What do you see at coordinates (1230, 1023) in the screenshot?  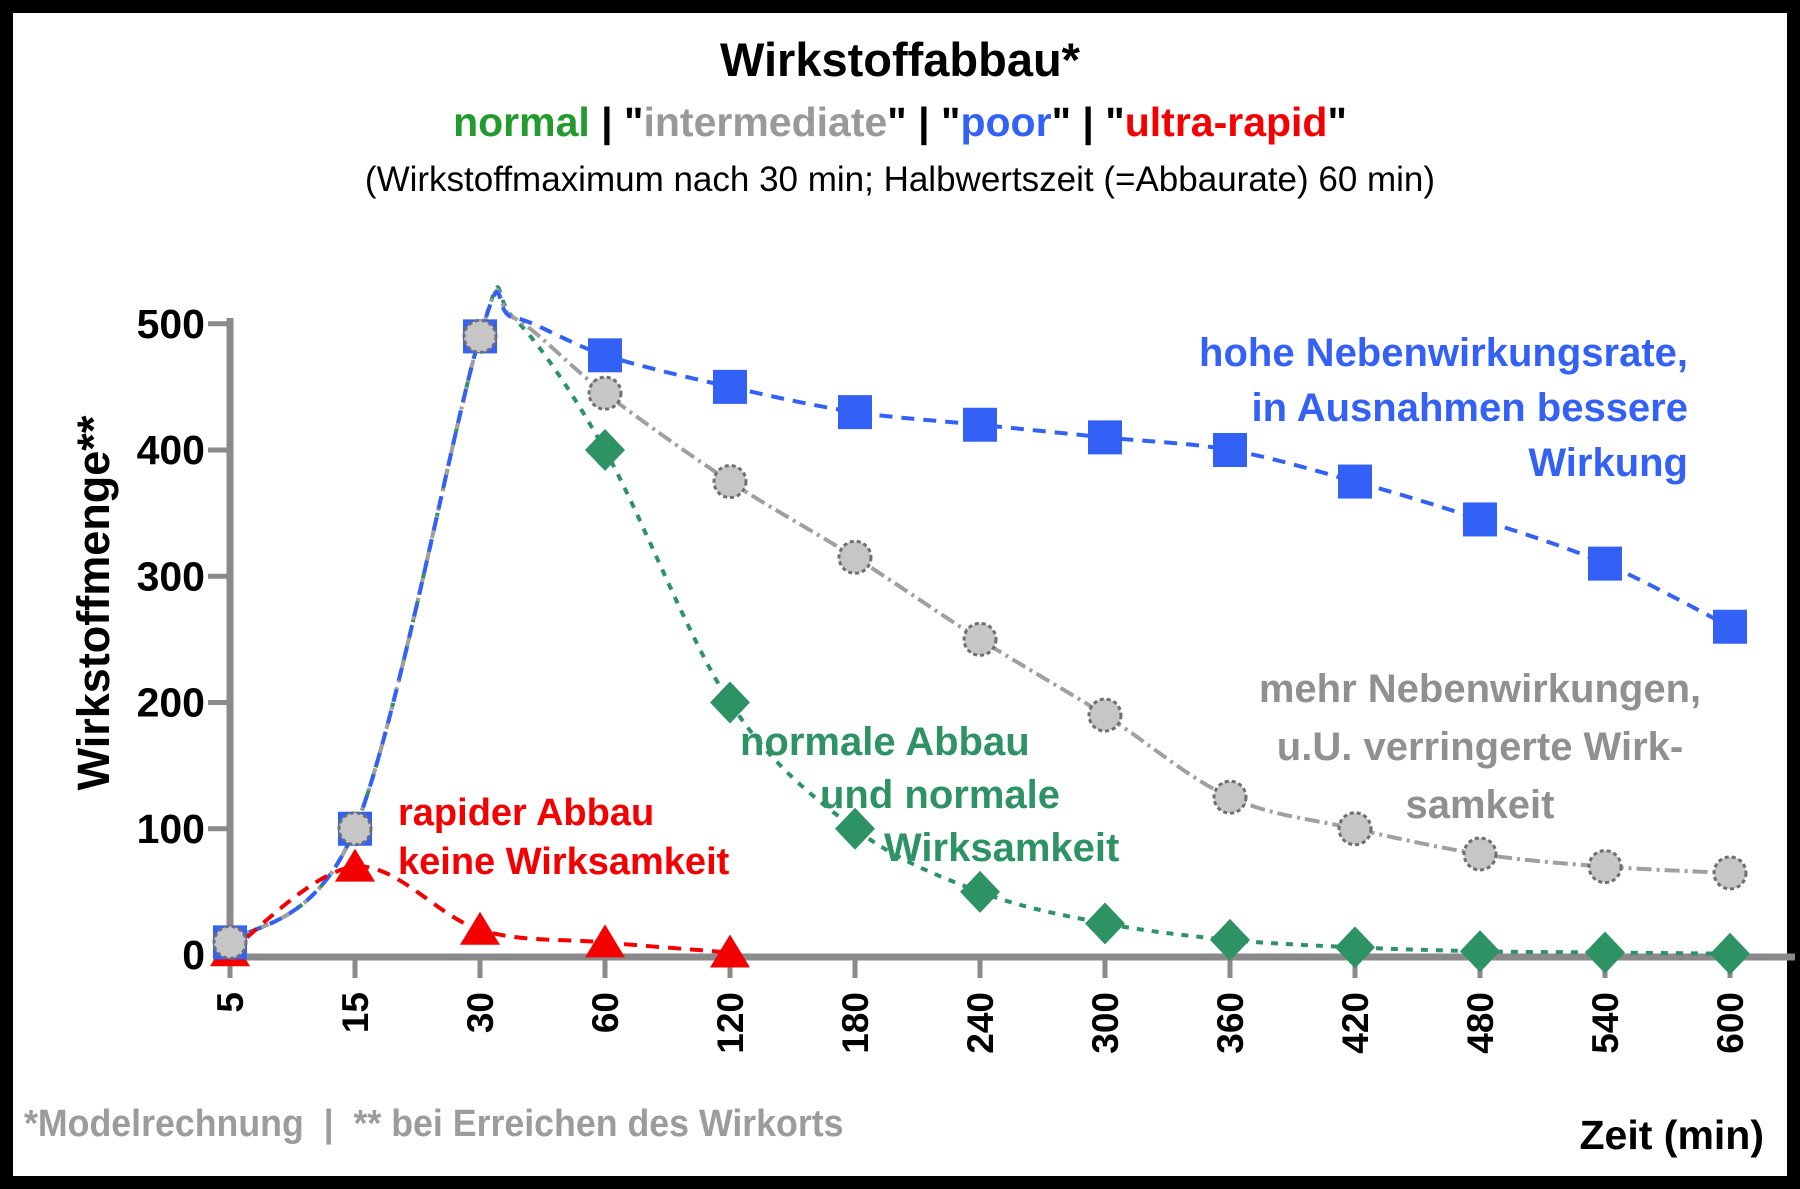 I see `x-tick-label: 360` at bounding box center [1230, 1023].